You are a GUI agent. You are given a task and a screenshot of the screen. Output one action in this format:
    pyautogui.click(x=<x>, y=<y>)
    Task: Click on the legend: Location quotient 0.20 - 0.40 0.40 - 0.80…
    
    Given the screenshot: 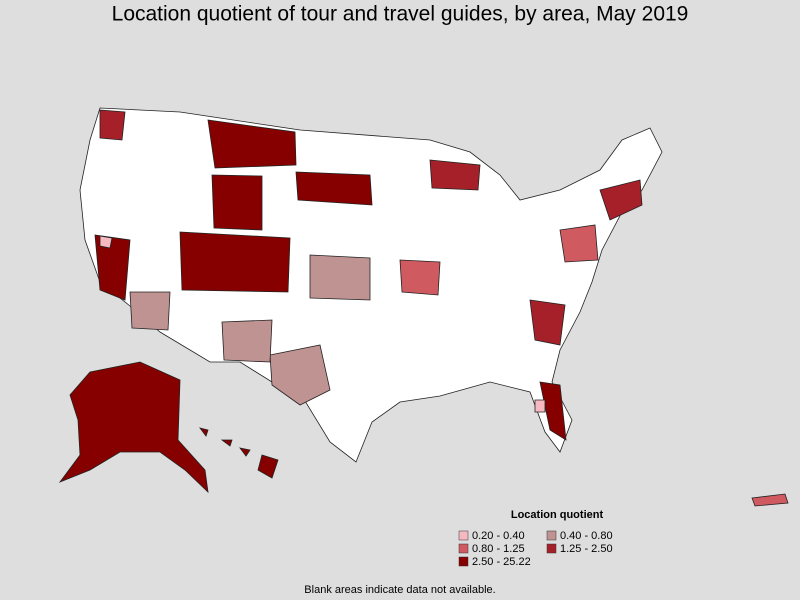 What is the action you would take?
    pyautogui.click(x=535, y=538)
    